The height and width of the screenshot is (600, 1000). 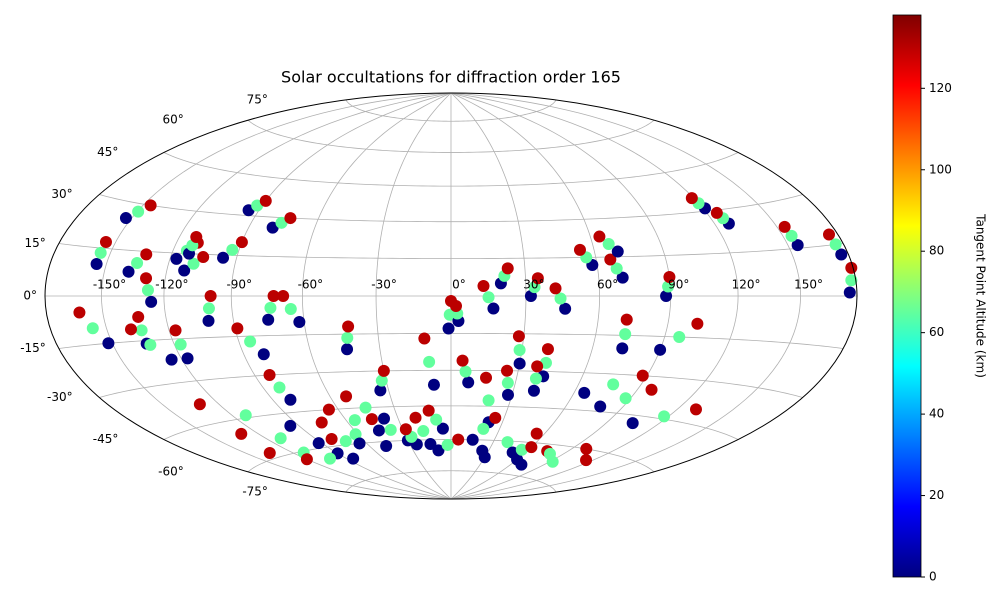 I want to click on y-tick-label: 0°, so click(x=30, y=296).